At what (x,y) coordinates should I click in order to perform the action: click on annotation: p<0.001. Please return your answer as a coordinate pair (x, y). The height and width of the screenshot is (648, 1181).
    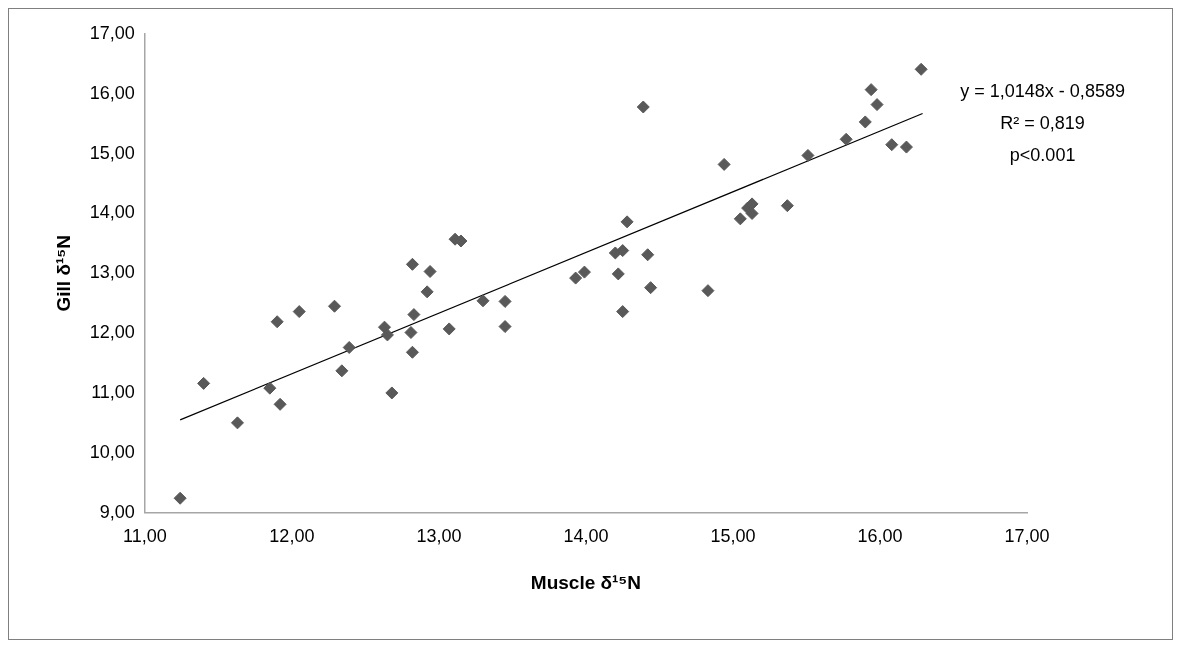
    Looking at the image, I should click on (1042, 154).